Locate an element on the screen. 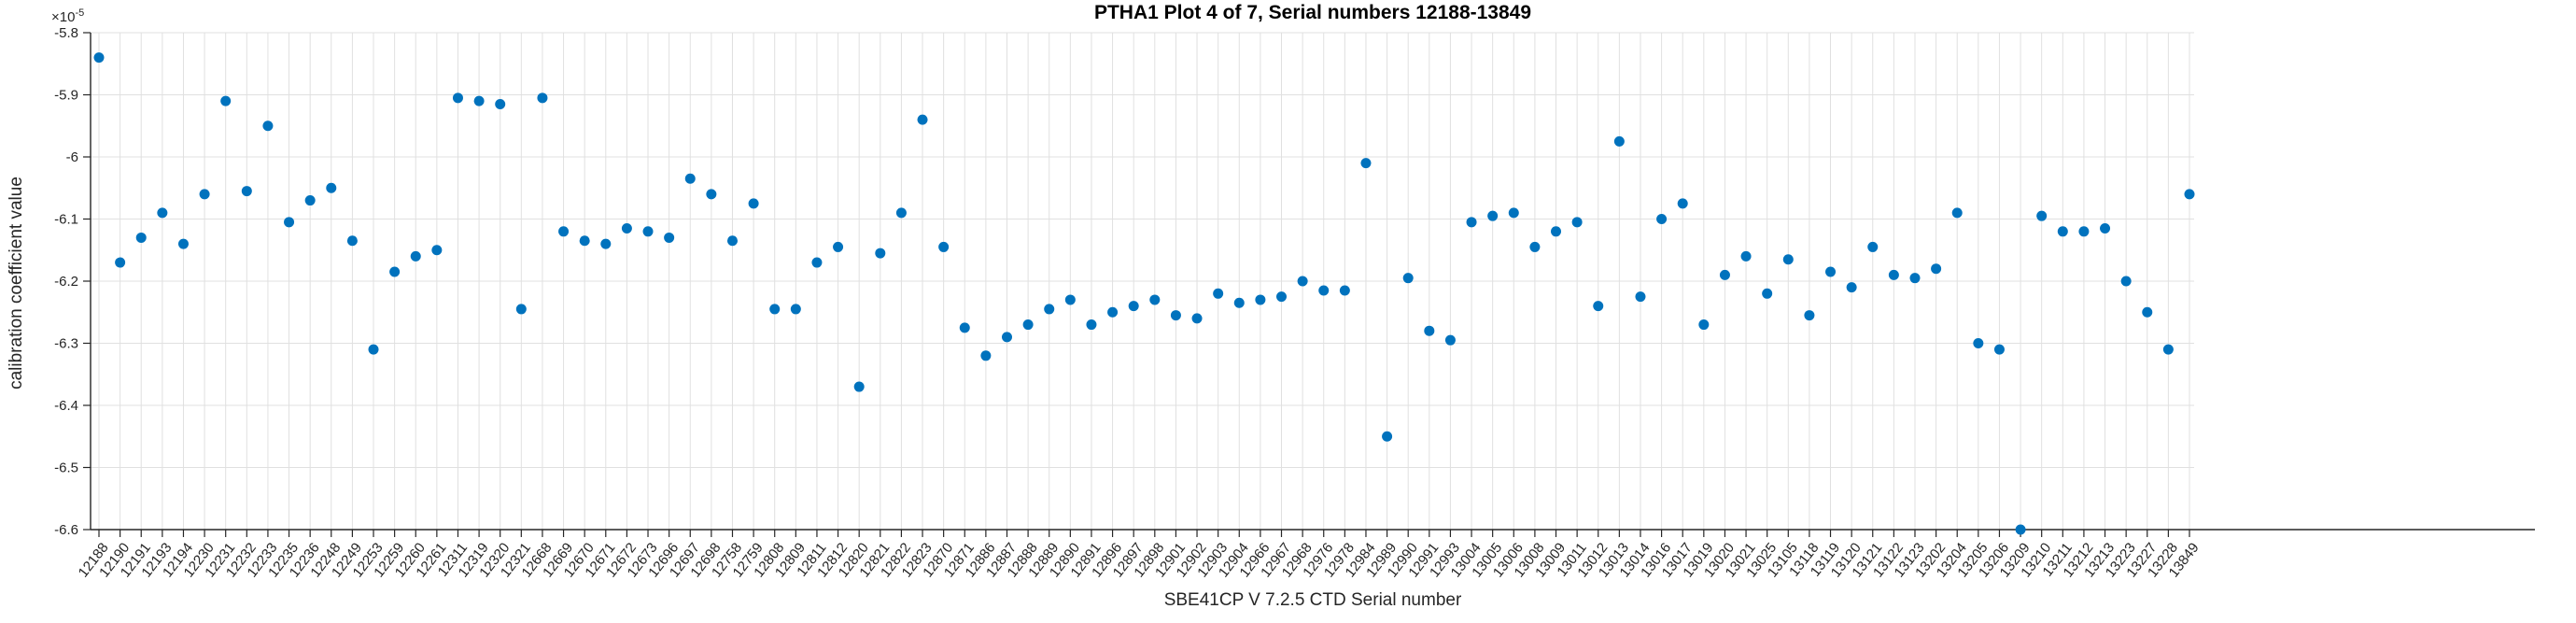 The height and width of the screenshot is (623, 2576). y-tick-label: -6.1 is located at coordinates (66, 220).